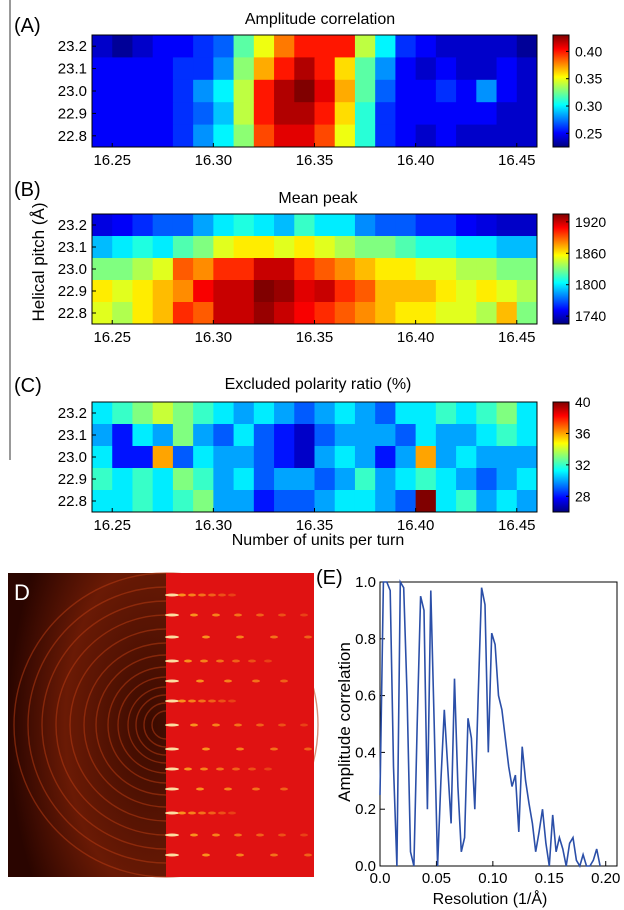 This screenshot has height=910, width=624. What do you see at coordinates (498, 724) in the screenshot?
I see `line-chart-frame` at bounding box center [498, 724].